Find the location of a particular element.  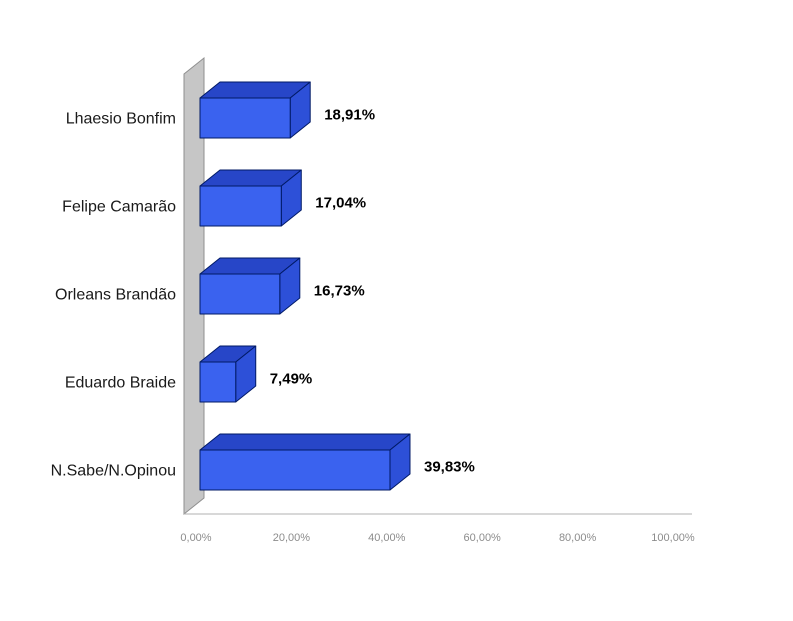

x-axis-tick-label: 40,00% is located at coordinates (387, 538).